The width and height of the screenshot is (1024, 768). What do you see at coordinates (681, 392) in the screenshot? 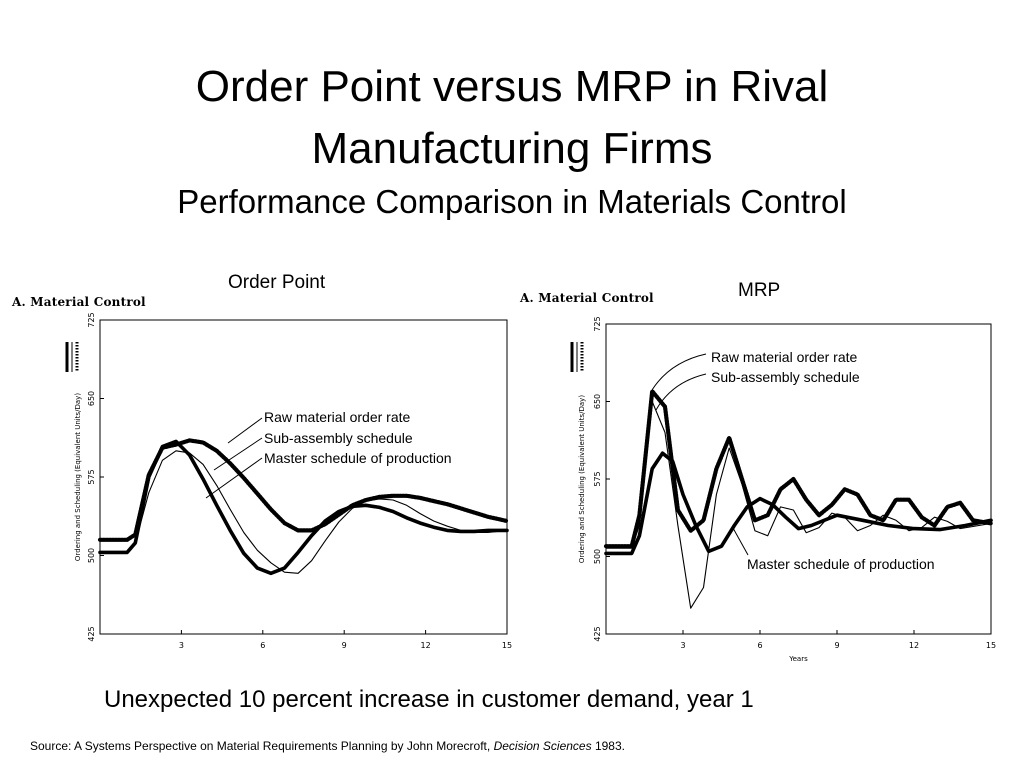
I see `mrp-leader-sub-assembly` at bounding box center [681, 392].